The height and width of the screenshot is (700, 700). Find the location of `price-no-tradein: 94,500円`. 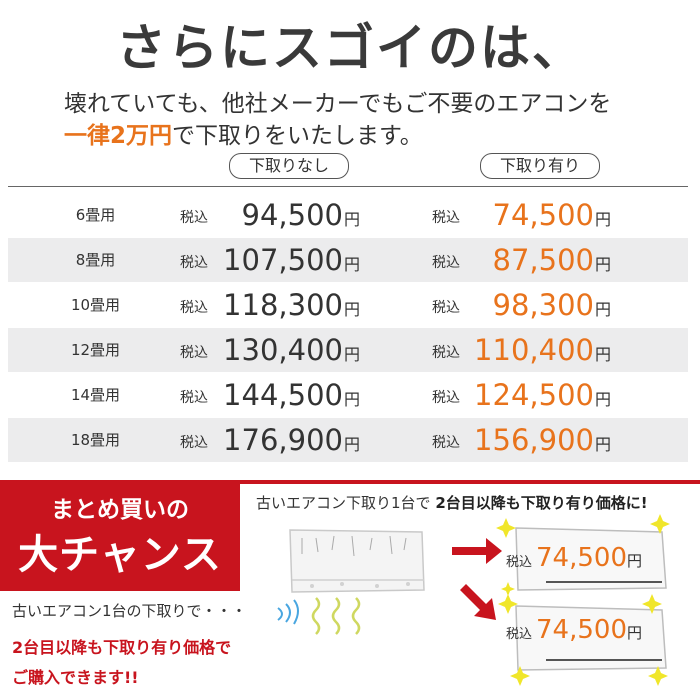

price-no-tradein: 94,500円 is located at coordinates (184, 217).